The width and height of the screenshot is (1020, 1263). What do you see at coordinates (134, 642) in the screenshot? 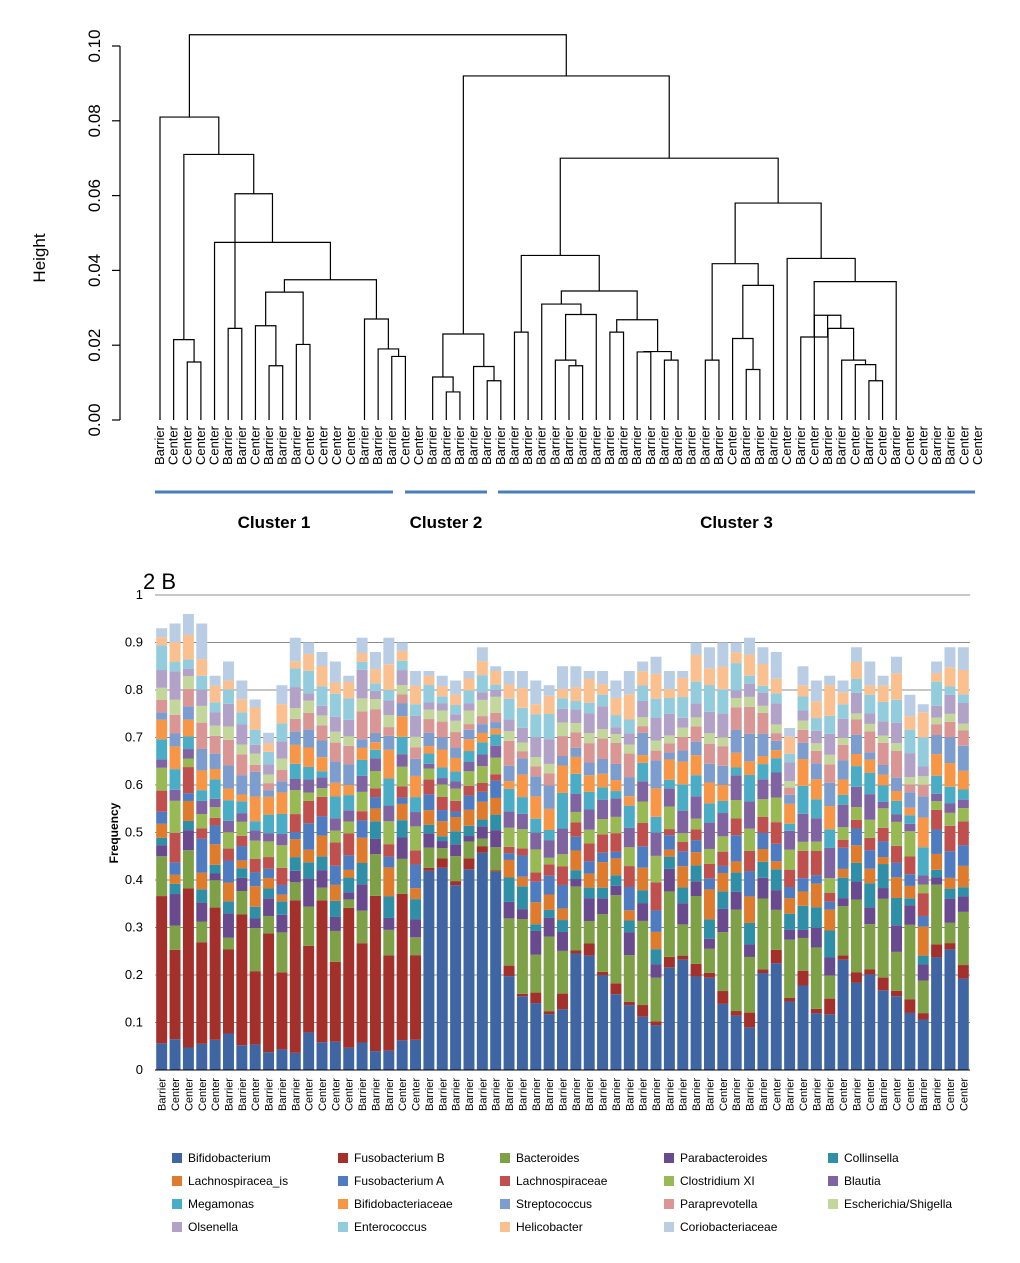
I see `bar-ytick-label: 0.9` at bounding box center [134, 642].